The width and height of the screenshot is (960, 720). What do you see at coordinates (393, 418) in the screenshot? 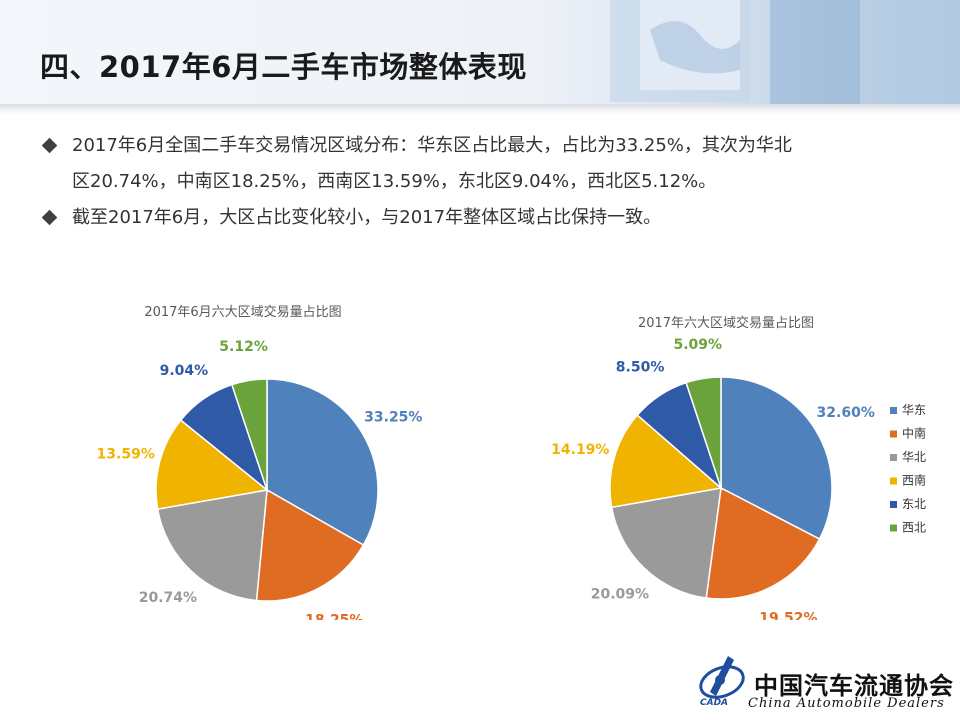
I see `pie-data-label: 33.25%` at bounding box center [393, 418].